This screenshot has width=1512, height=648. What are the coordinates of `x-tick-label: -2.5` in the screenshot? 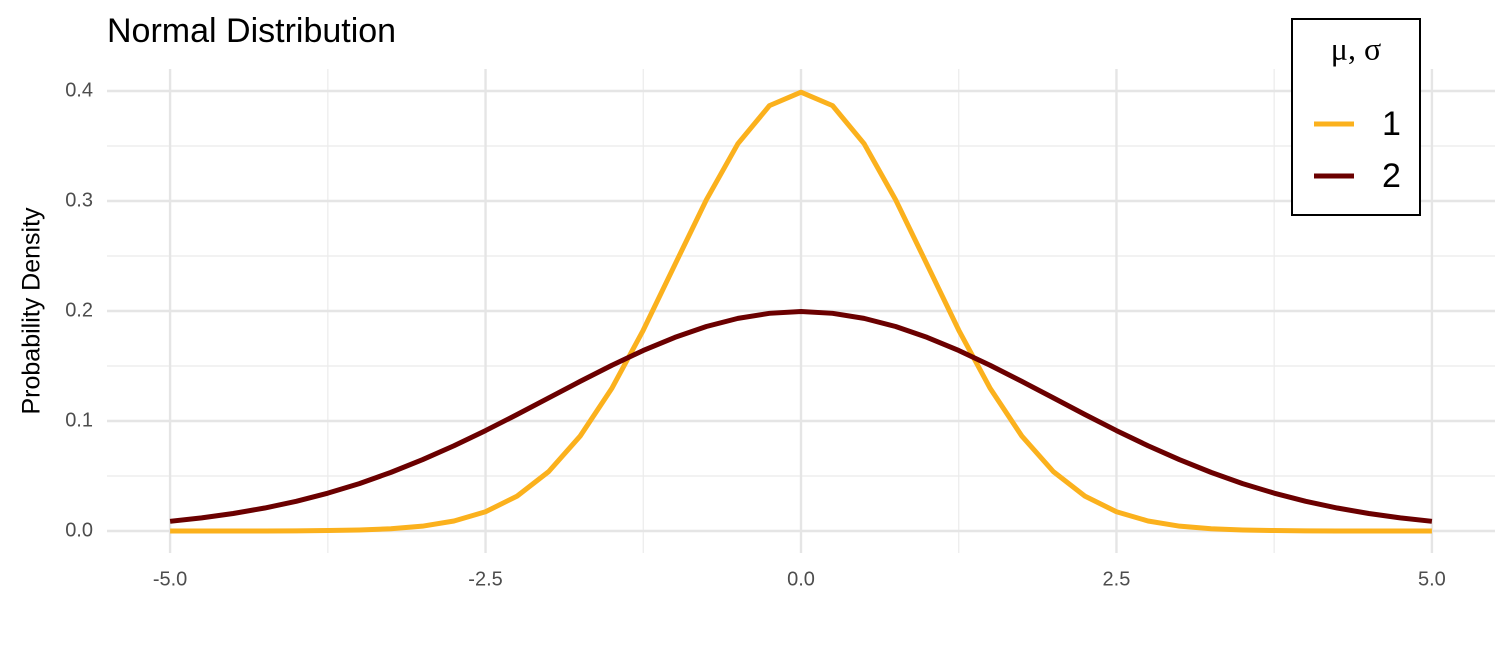 It's located at (485, 579).